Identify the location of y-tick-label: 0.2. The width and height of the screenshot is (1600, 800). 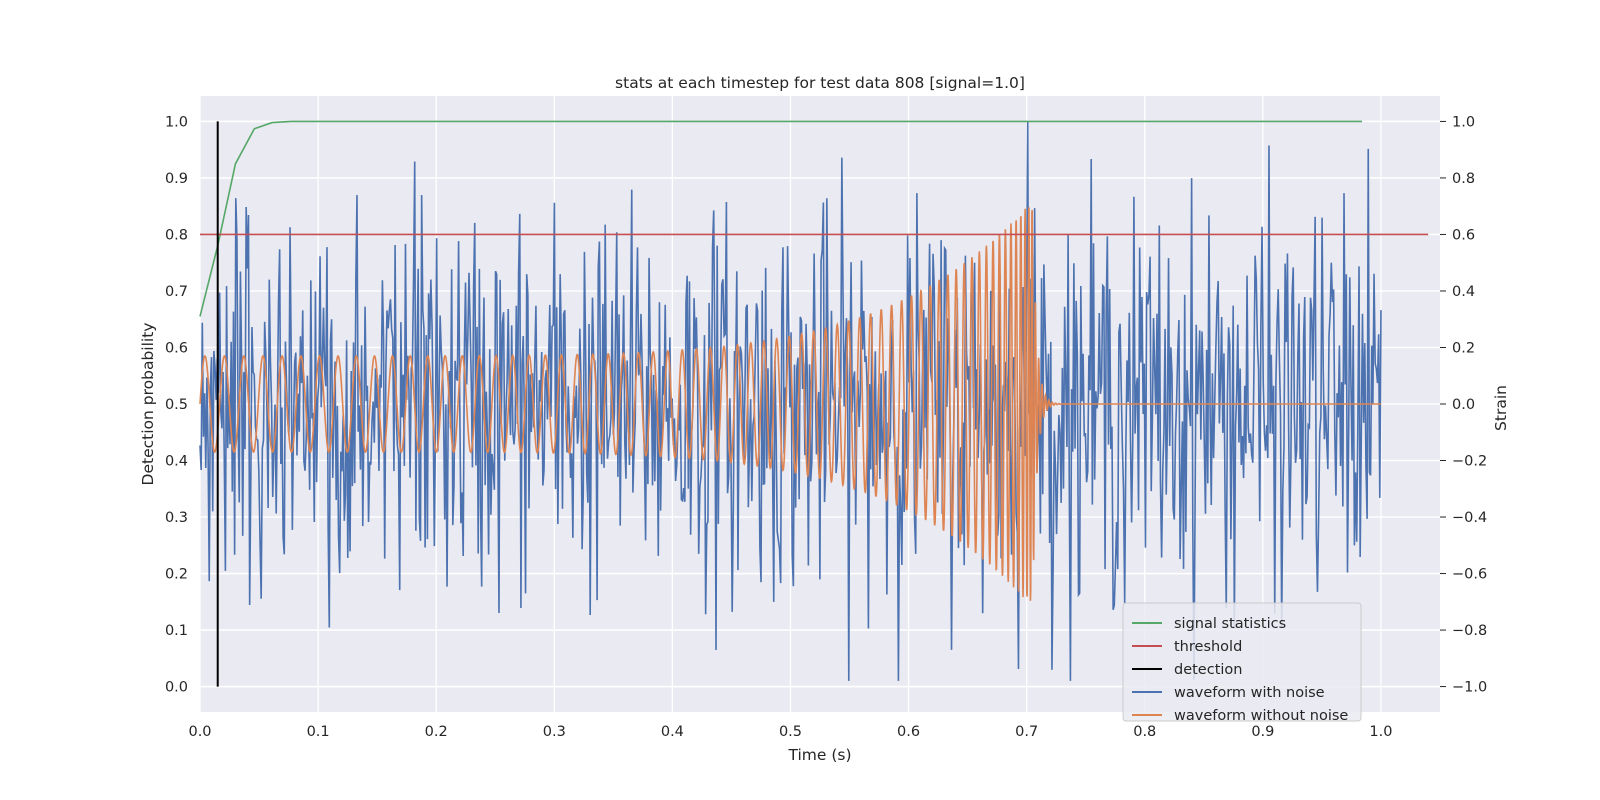
(176, 575).